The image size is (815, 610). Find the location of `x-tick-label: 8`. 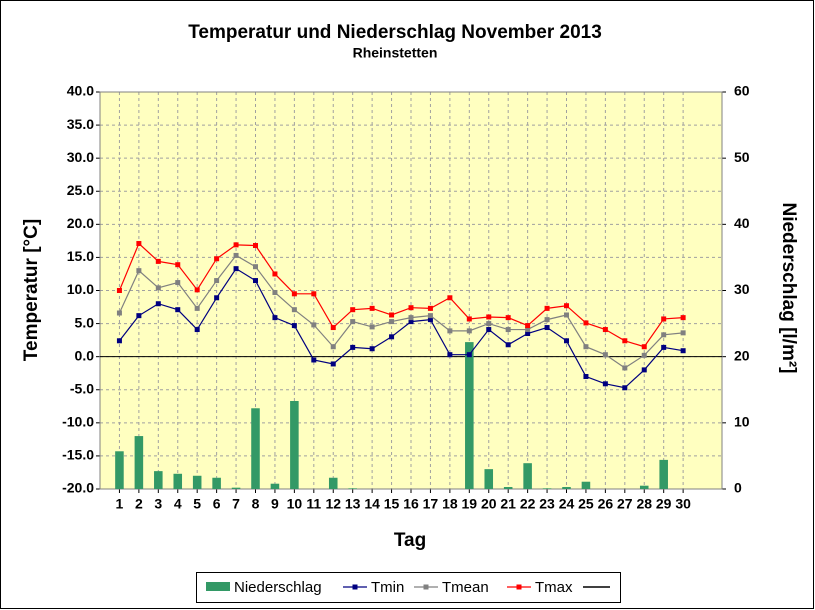

x-tick-label: 8 is located at coordinates (256, 504).